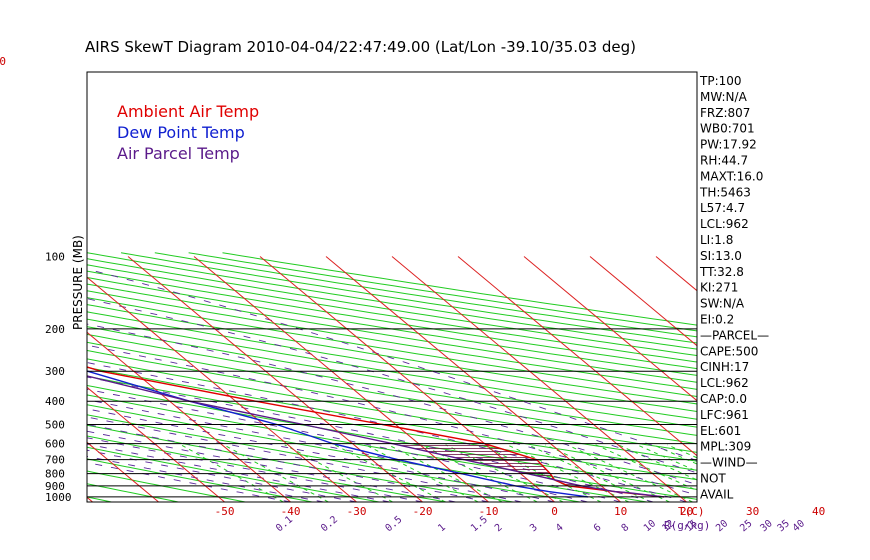  I want to click on mixing-ratio-tick-label: 35, so click(784, 526).